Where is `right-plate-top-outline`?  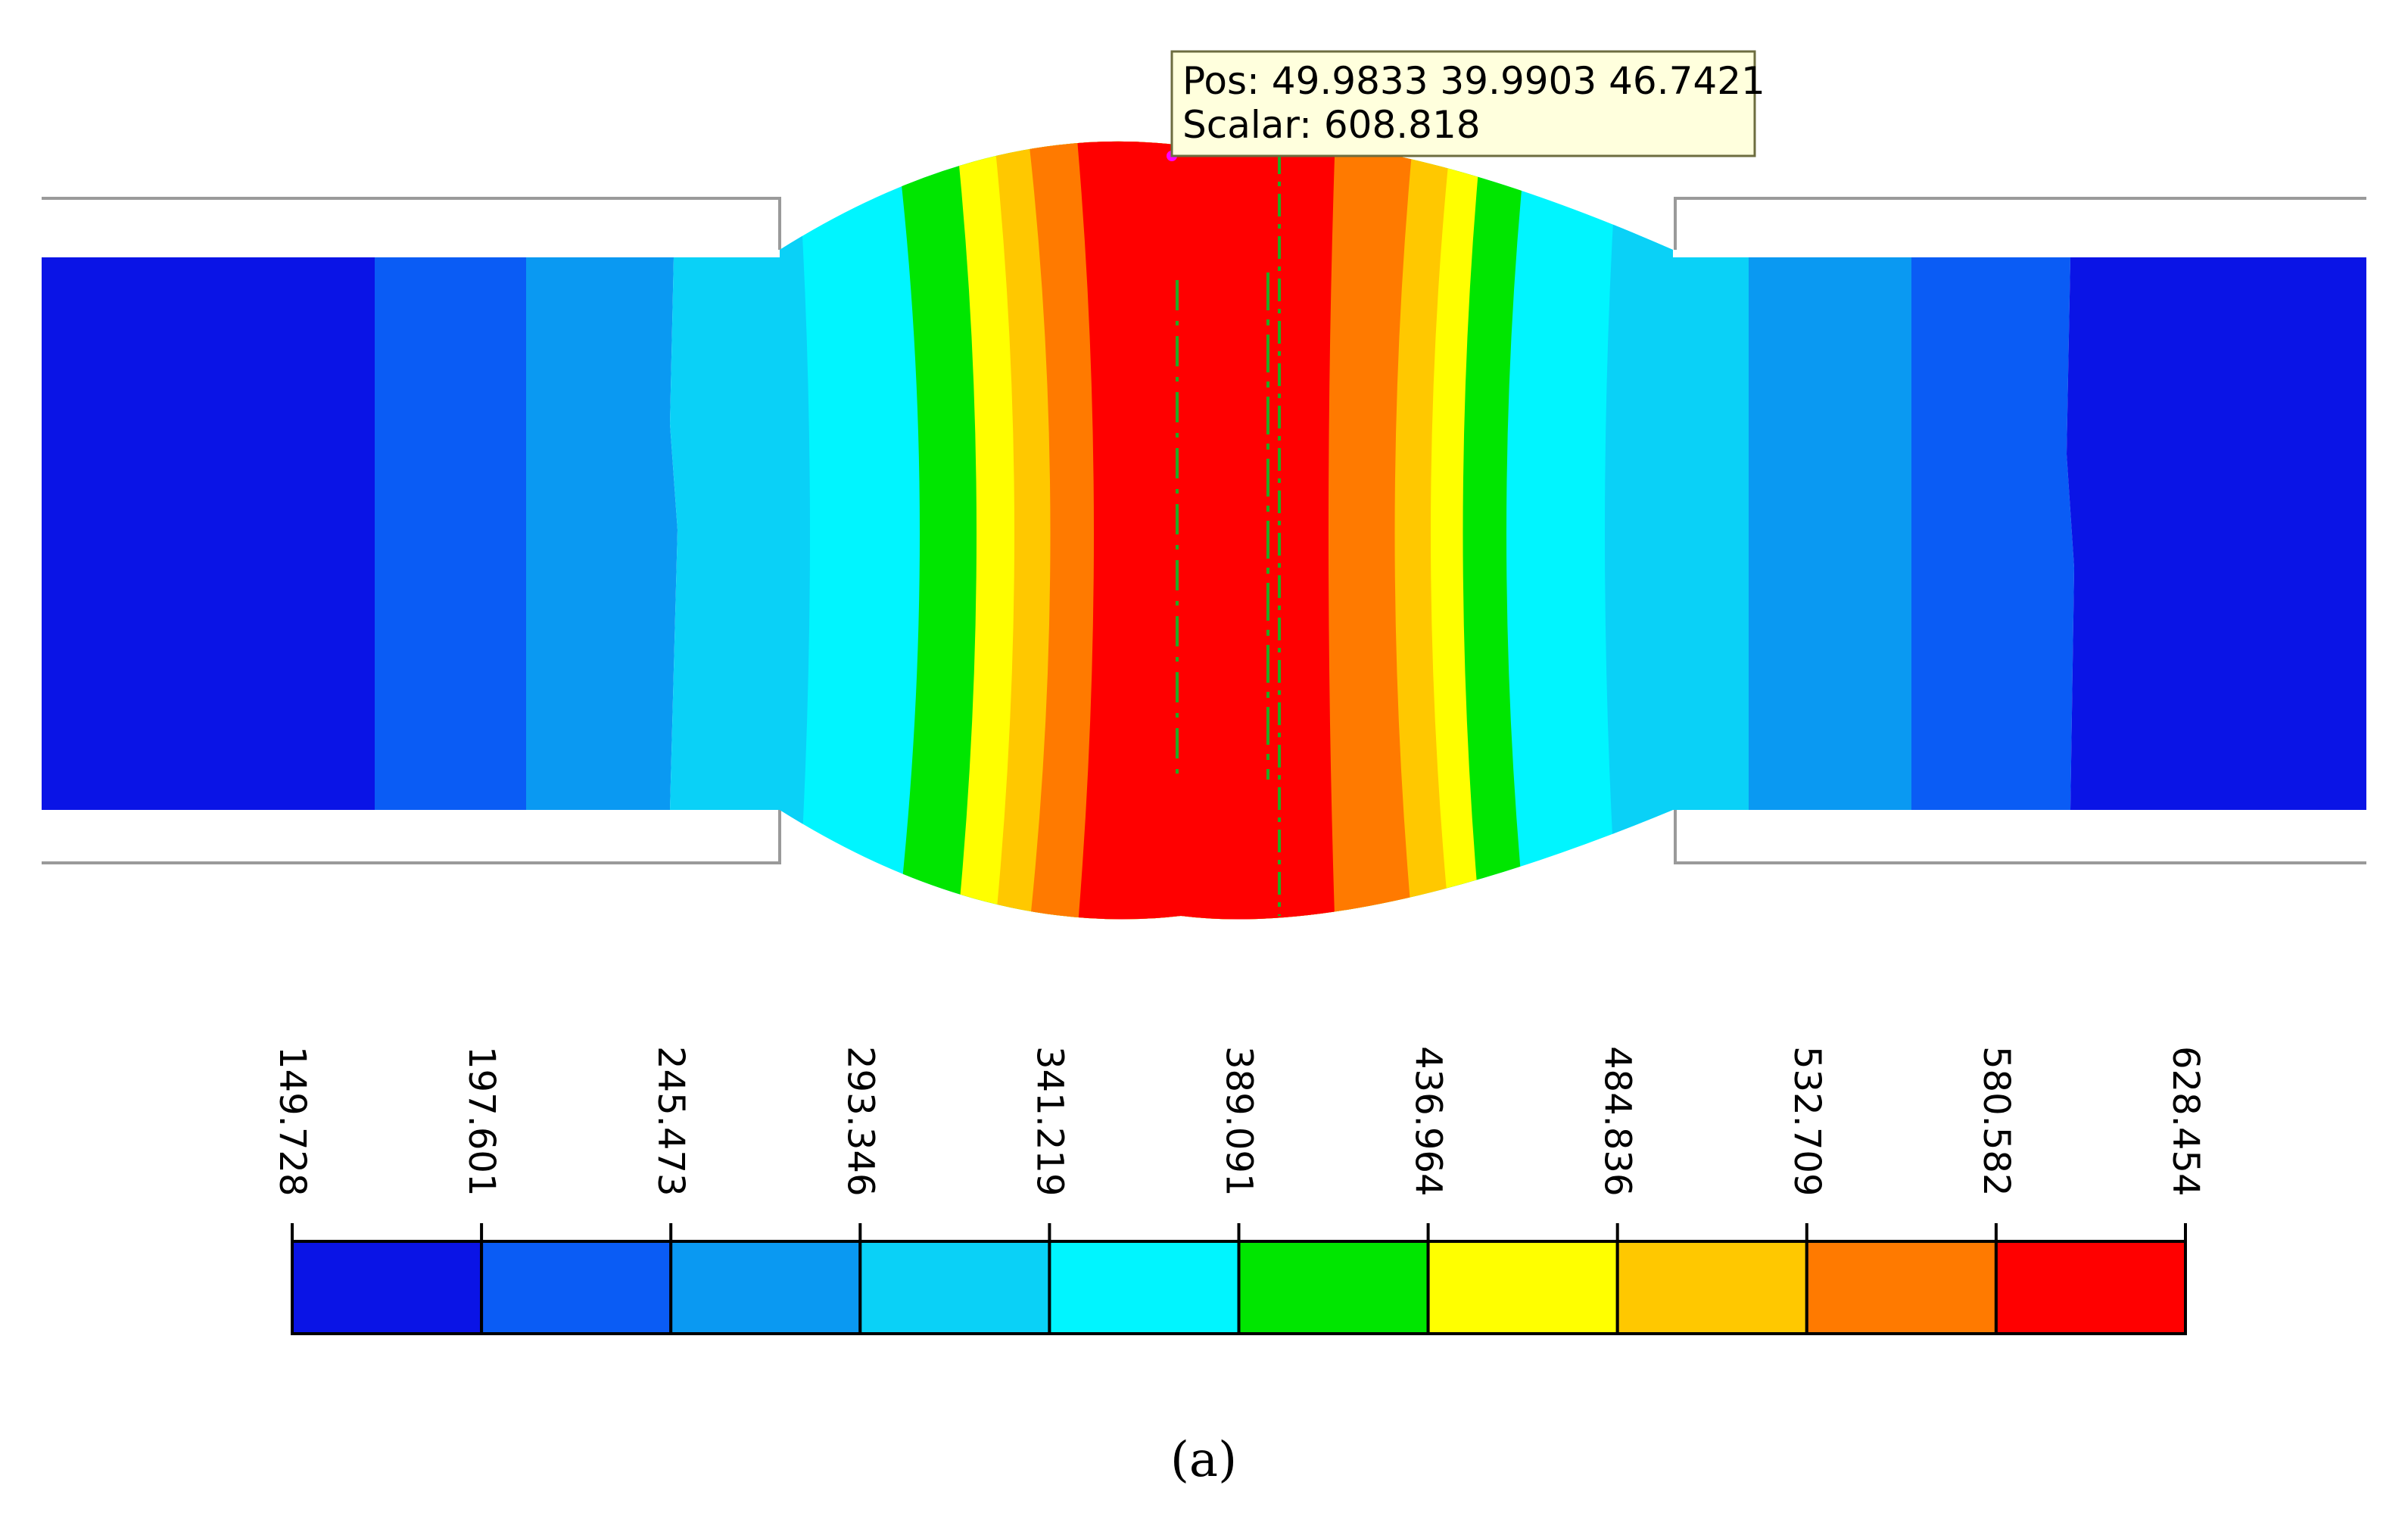
right-plate-top-outline is located at coordinates (2020, 223).